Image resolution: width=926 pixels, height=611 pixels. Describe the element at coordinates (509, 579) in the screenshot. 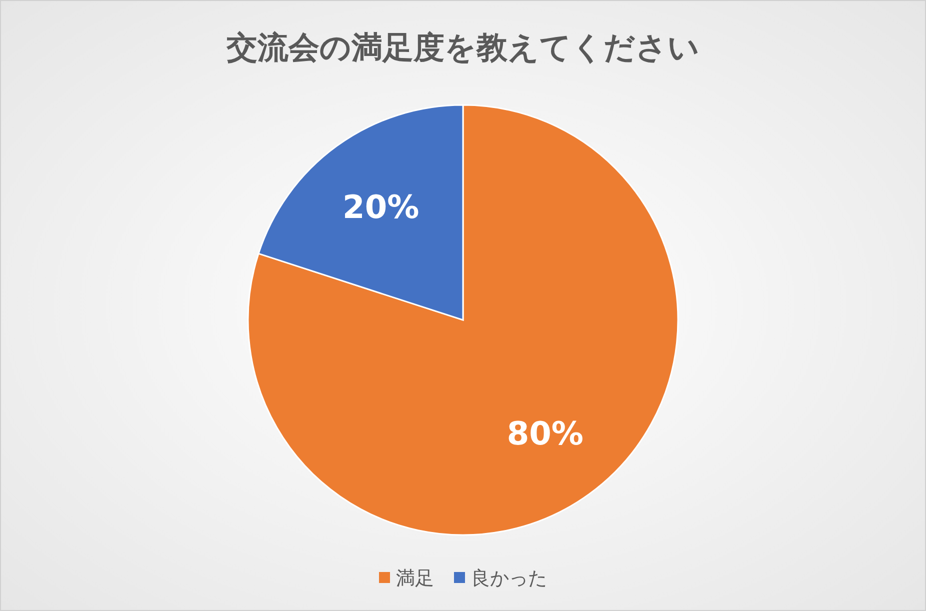

I see `legend-label: 良かった` at that location.